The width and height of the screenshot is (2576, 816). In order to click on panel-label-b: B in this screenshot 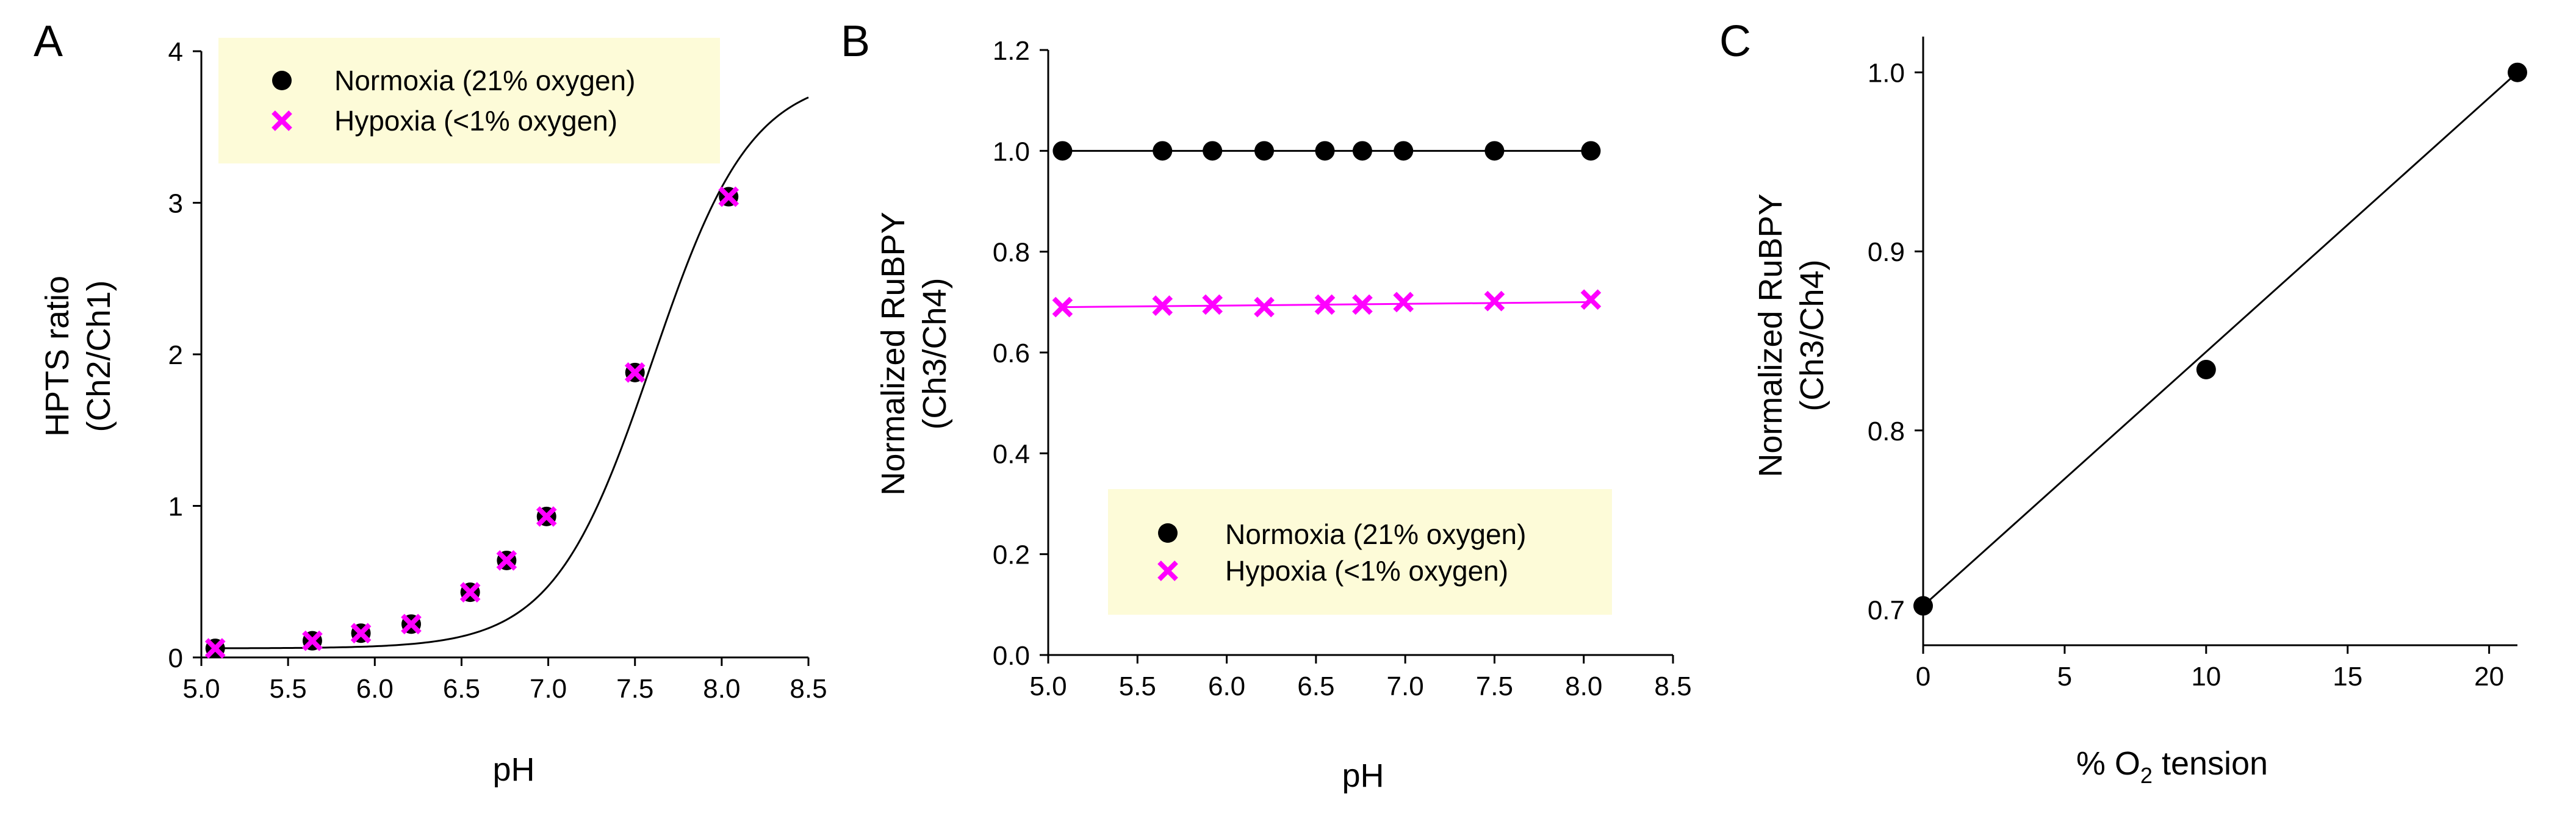, I will do `click(855, 41)`.